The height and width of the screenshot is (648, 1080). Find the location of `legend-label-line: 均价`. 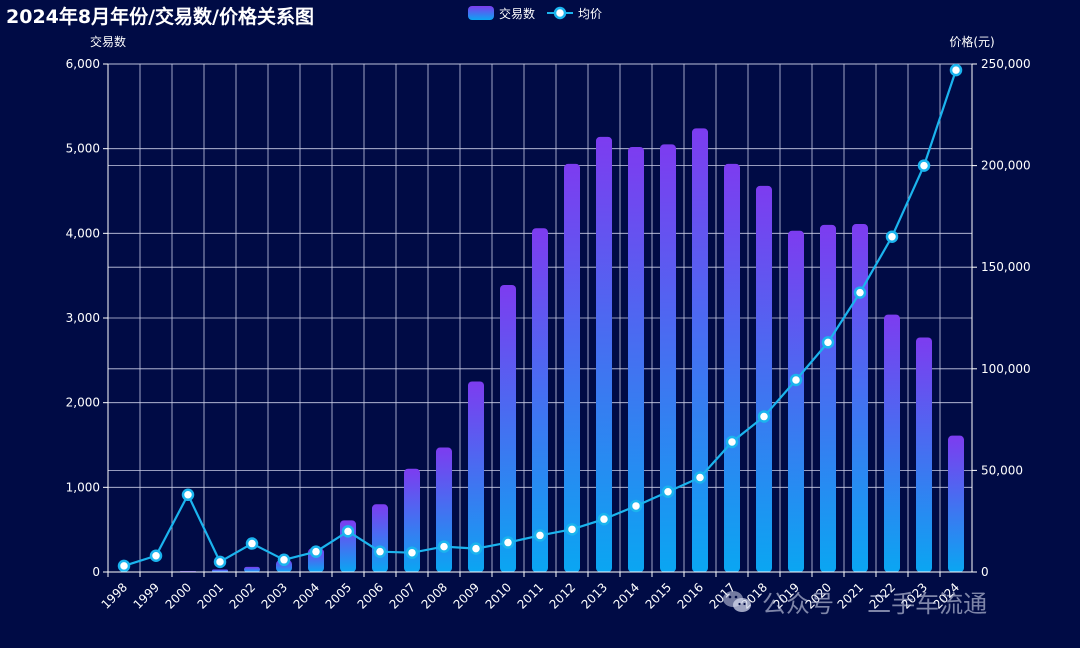

legend-label-line: 均价 is located at coordinates (590, 13).